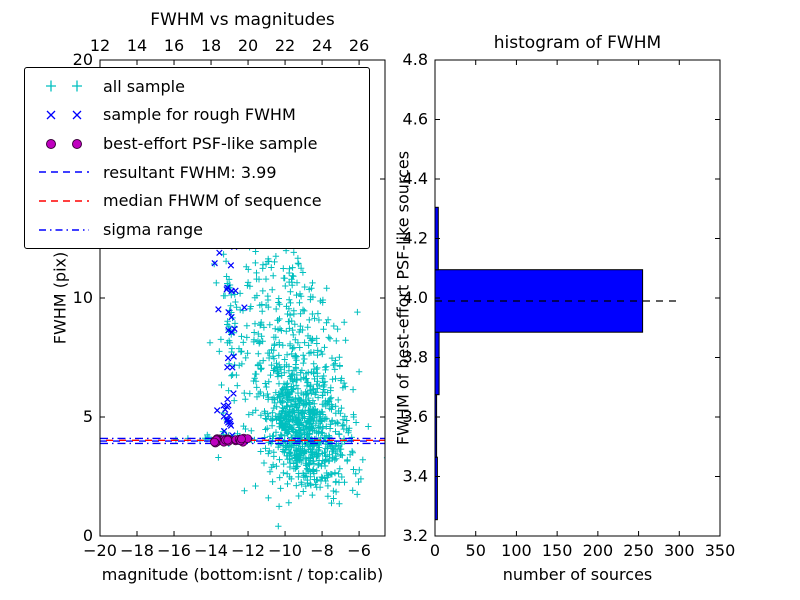  Describe the element at coordinates (437, 363) in the screenshot. I see `histogram-bar` at that location.